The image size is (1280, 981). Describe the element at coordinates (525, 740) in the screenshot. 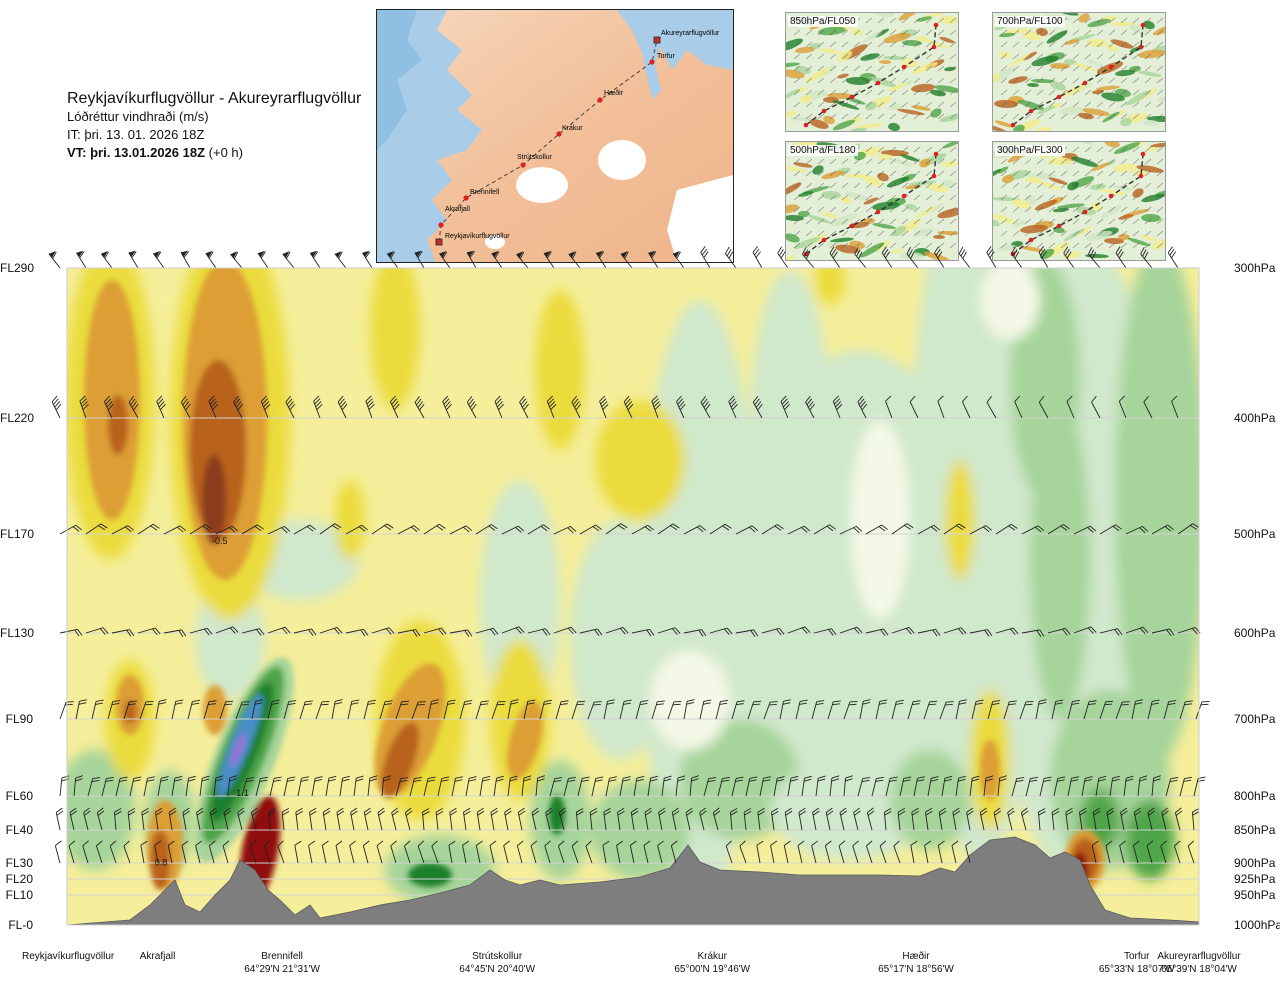

I see `field-downdraft-core` at that location.